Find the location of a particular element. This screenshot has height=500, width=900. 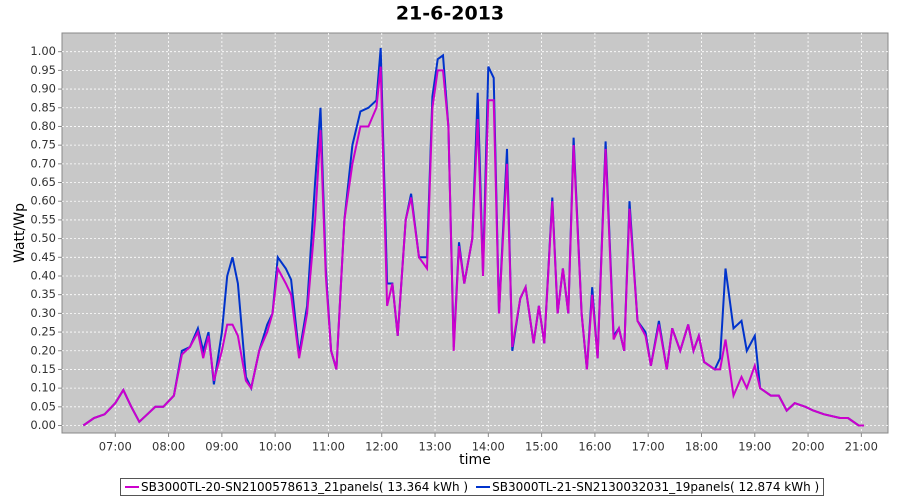

x-tick-label: 10:00 is located at coordinates (275, 447).